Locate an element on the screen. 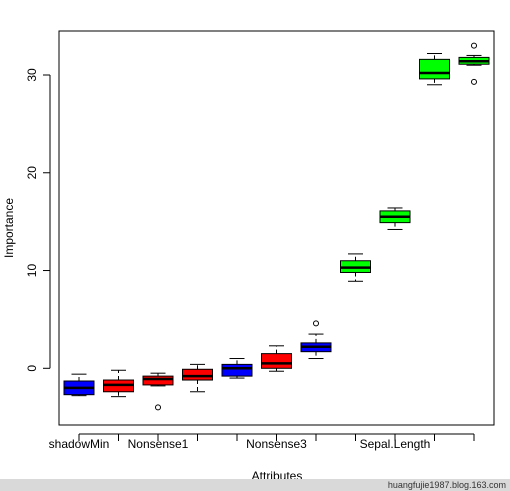 The width and height of the screenshot is (510, 491). x-tick-label: shadowMin is located at coordinates (79, 444).